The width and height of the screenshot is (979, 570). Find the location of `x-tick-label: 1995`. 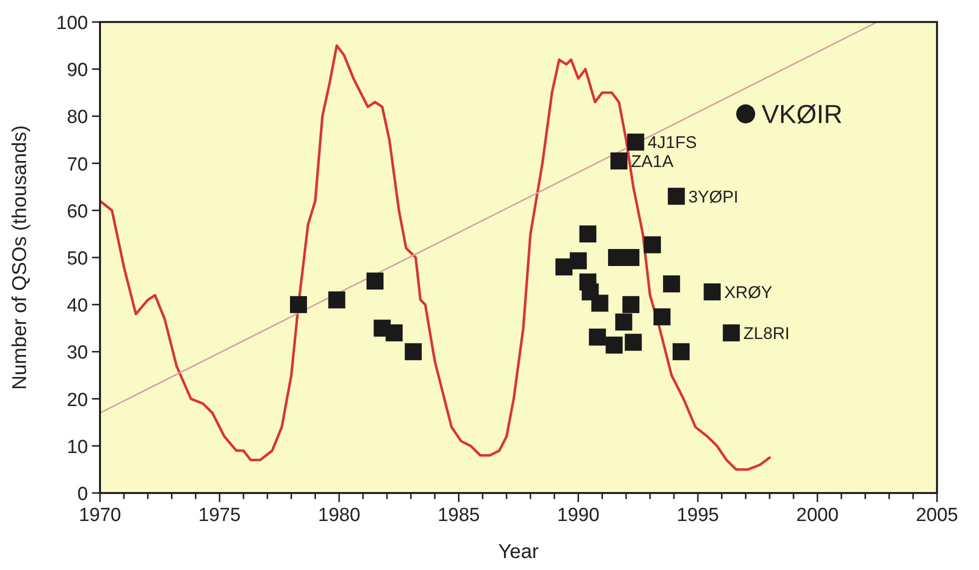

x-tick-label: 1995 is located at coordinates (697, 515).